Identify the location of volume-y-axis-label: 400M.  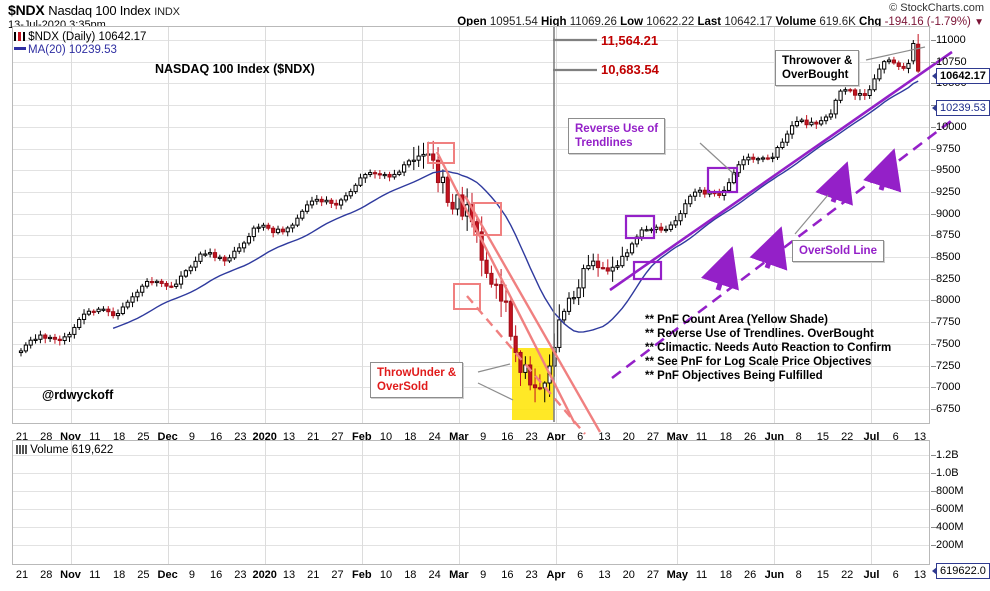
(950, 526).